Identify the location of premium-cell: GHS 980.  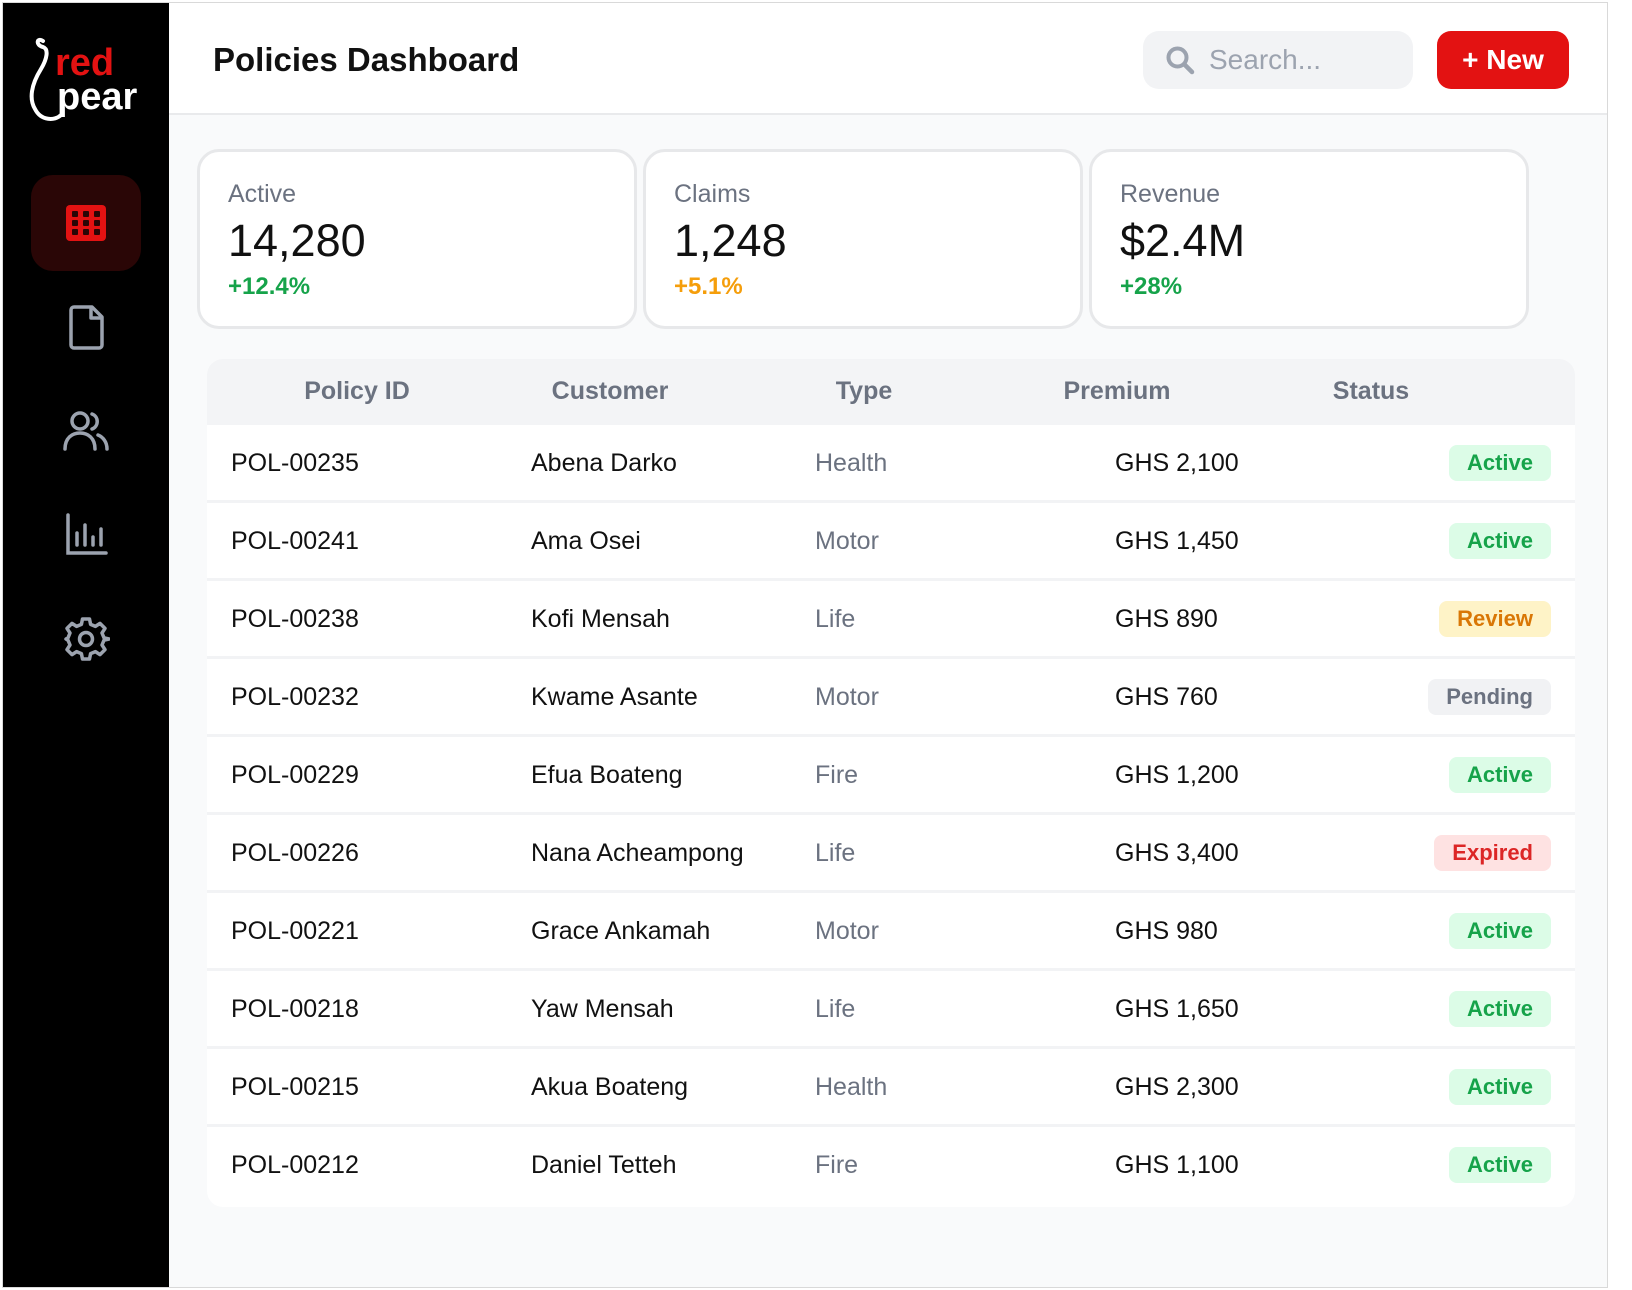
(1166, 931).